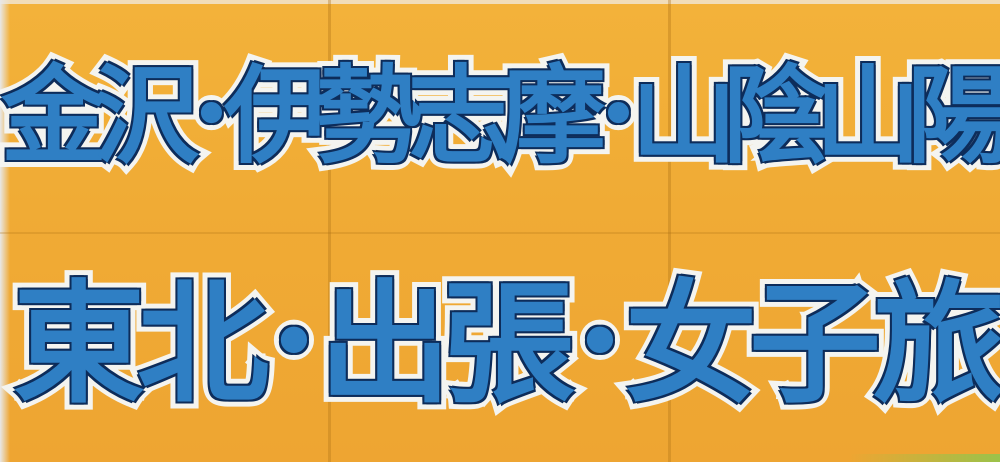 This screenshot has height=462, width=1000. I want to click on sign-left-edge, so click(5, 231).